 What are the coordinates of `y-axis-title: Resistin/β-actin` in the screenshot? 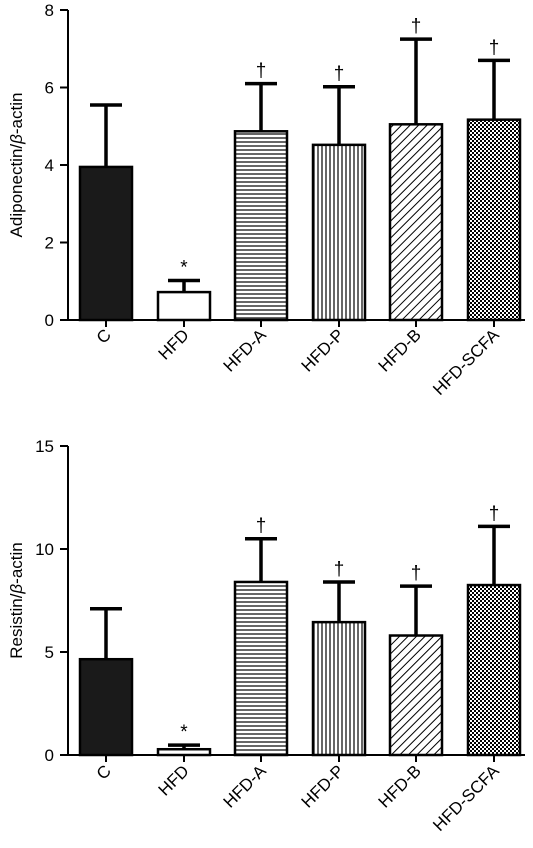 It's located at (16, 600).